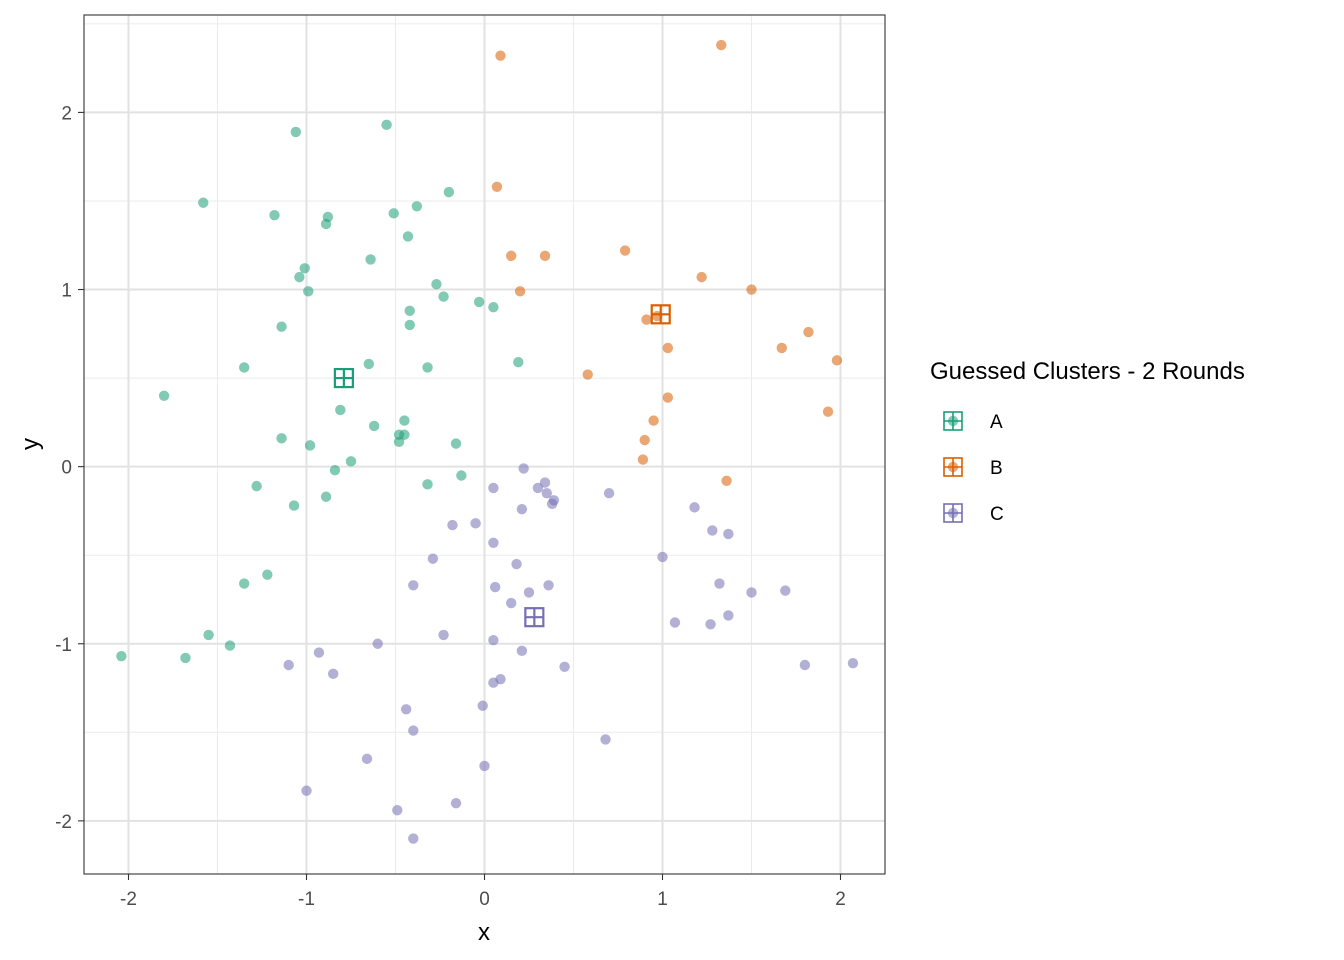  Describe the element at coordinates (996, 422) in the screenshot. I see `legend-label: A` at that location.